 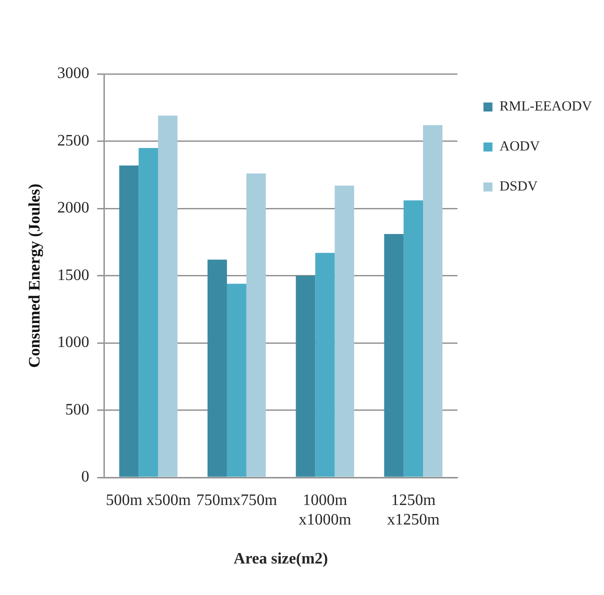 What do you see at coordinates (149, 501) in the screenshot?
I see `x-tick-label: 500m x500m` at bounding box center [149, 501].